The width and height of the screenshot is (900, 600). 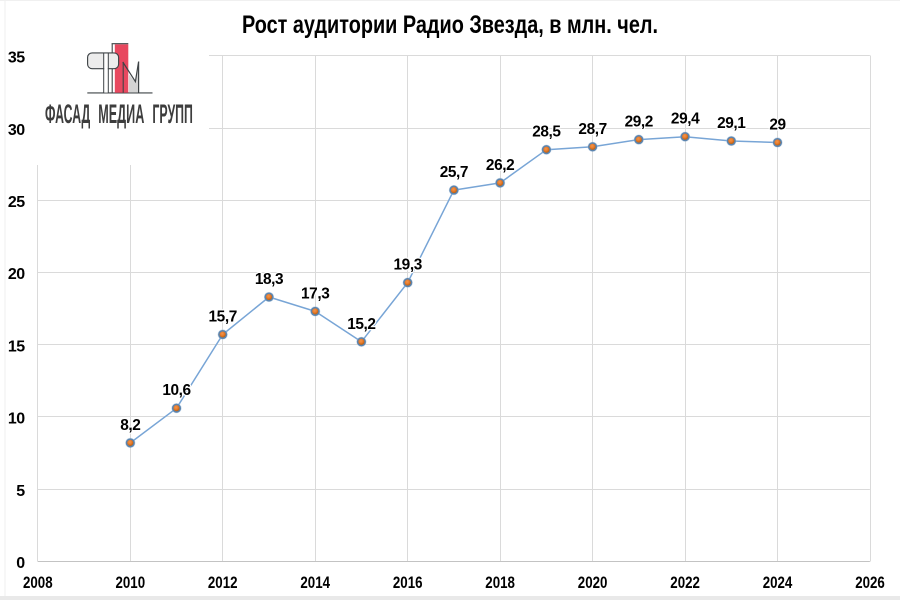 I want to click on svg-text: 2018, so click(x=500, y=583).